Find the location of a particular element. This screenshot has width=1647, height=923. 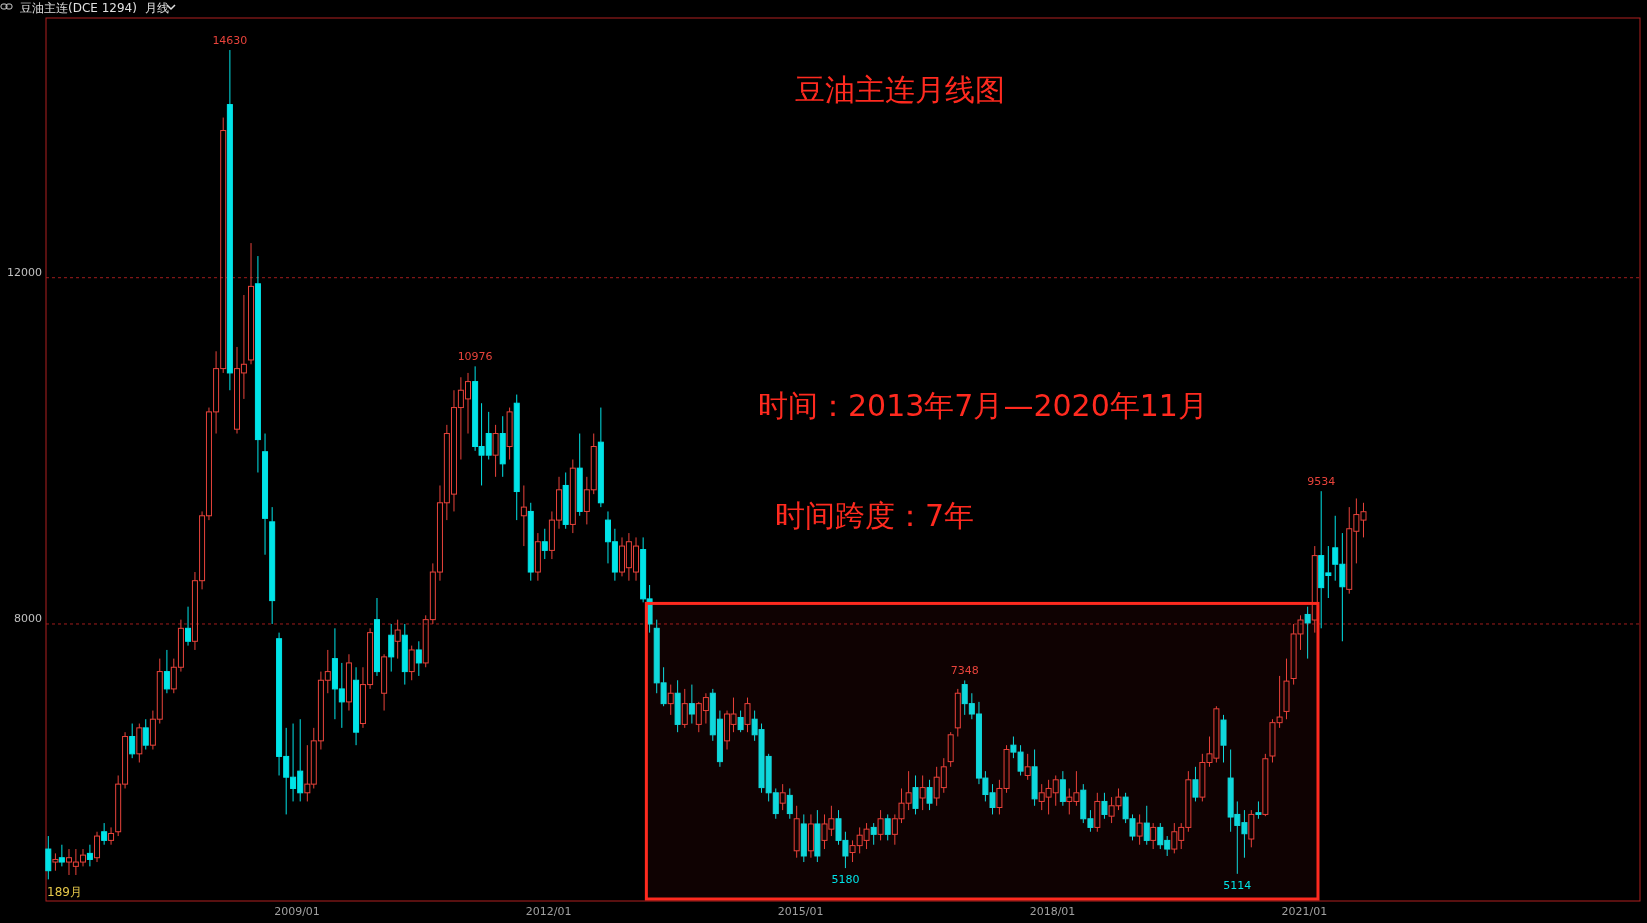

y-tick-label: 12000 is located at coordinates (24, 272).